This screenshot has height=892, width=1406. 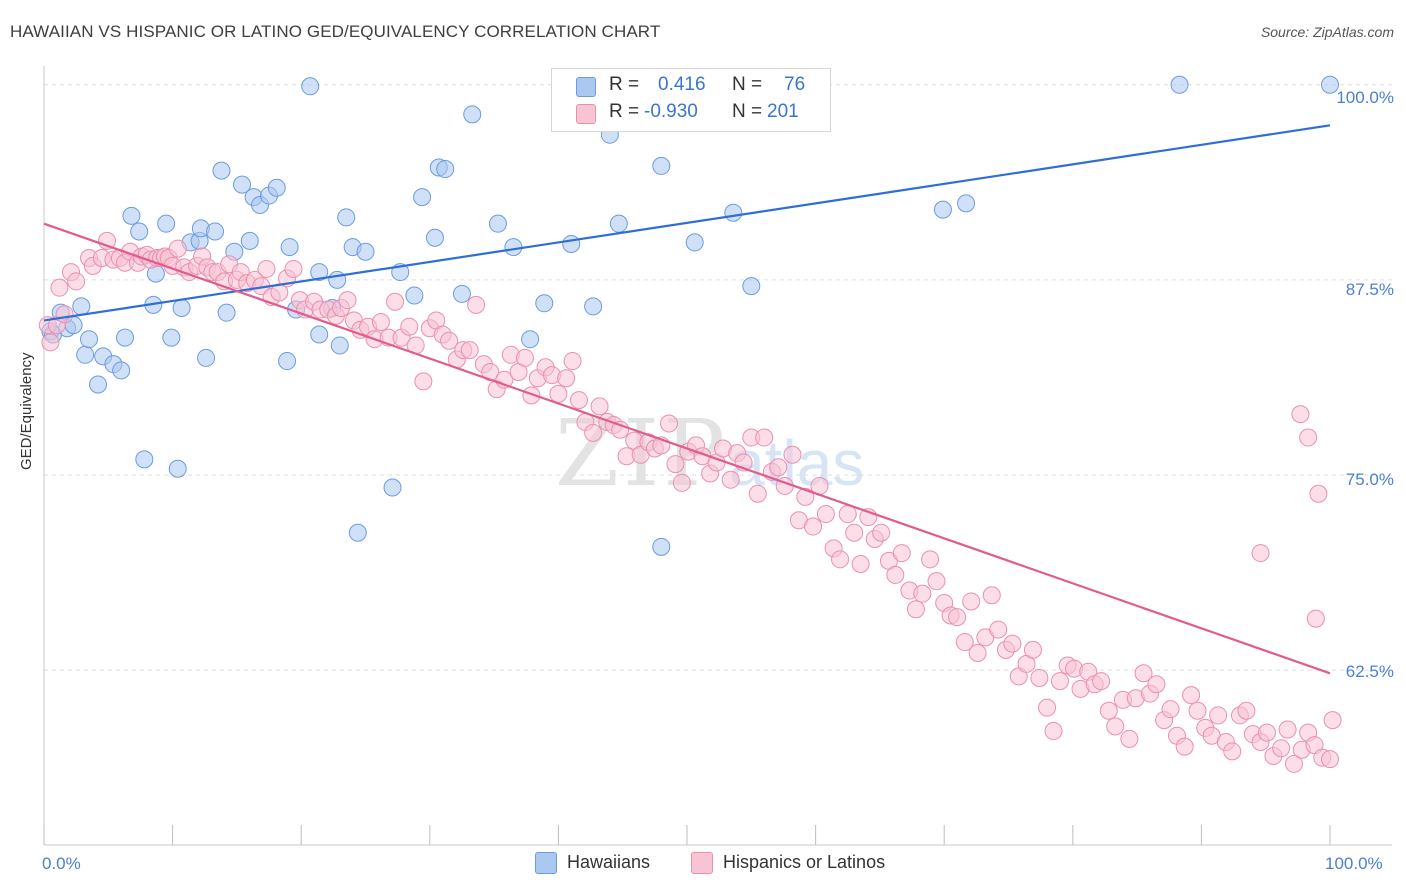 What do you see at coordinates (682, 84) in the screenshot?
I see `r-value: 0.416` at bounding box center [682, 84].